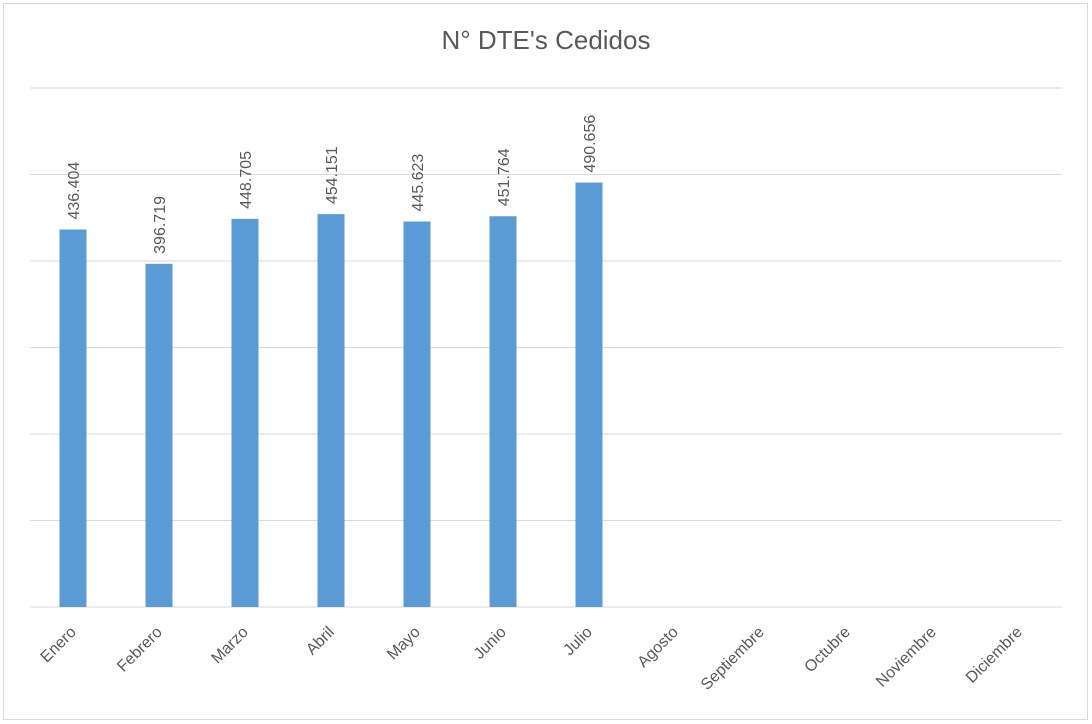 This screenshot has height=724, width=1092. I want to click on data-label: 436.404, so click(74, 191).